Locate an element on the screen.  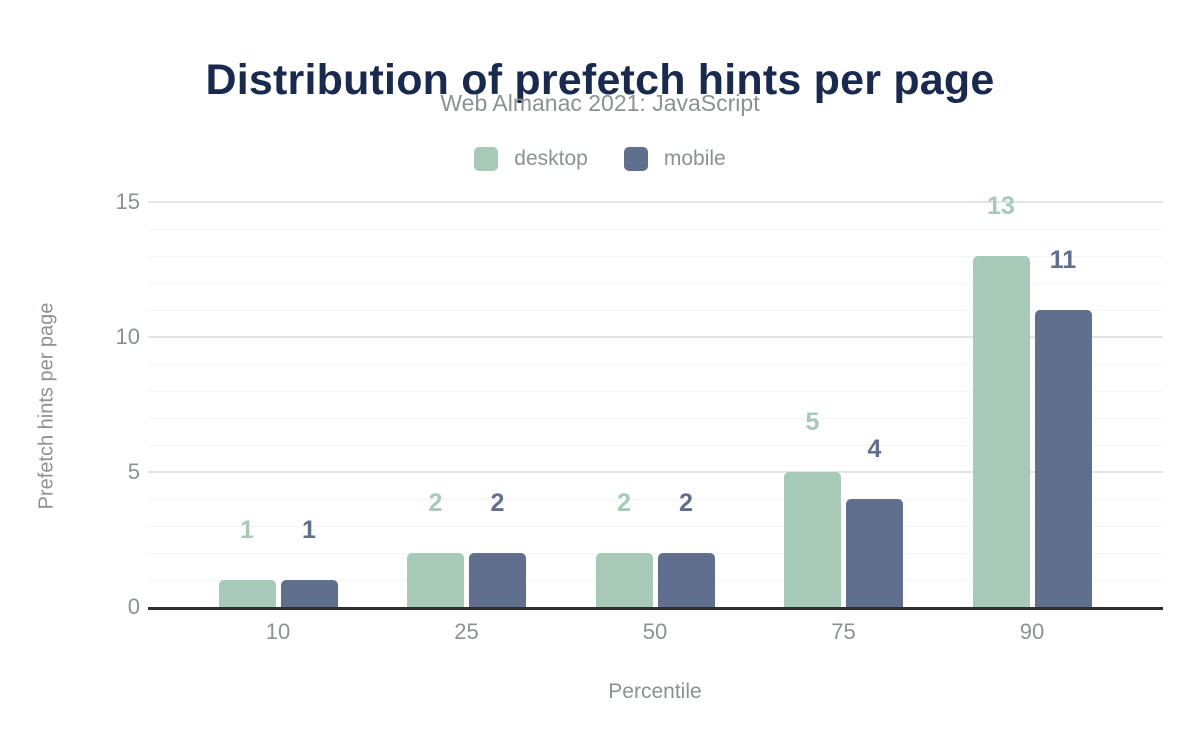
x-tick-75: 75 is located at coordinates (843, 631).